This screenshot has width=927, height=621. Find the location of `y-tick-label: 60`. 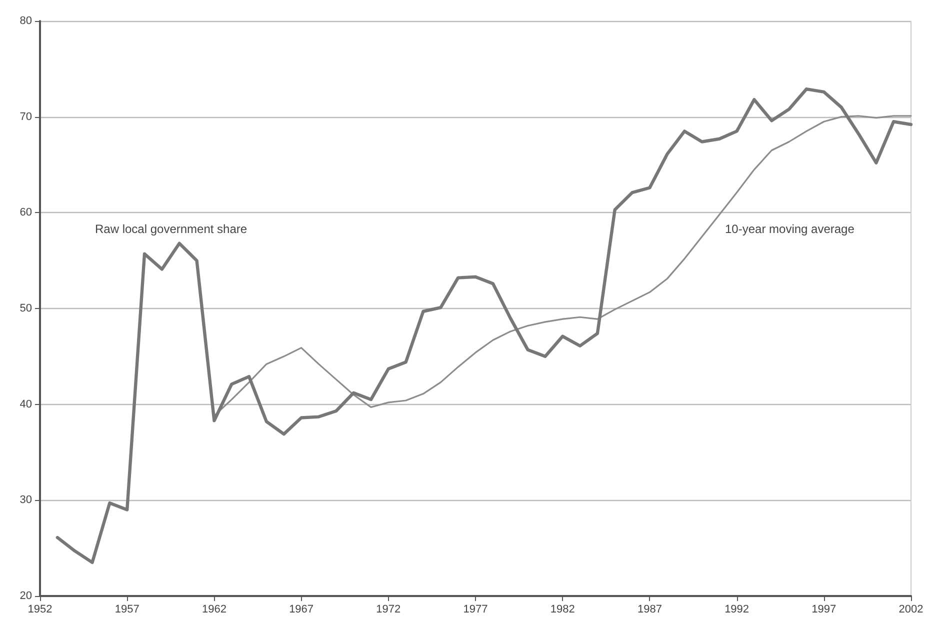

y-tick-label: 60 is located at coordinates (26, 212).